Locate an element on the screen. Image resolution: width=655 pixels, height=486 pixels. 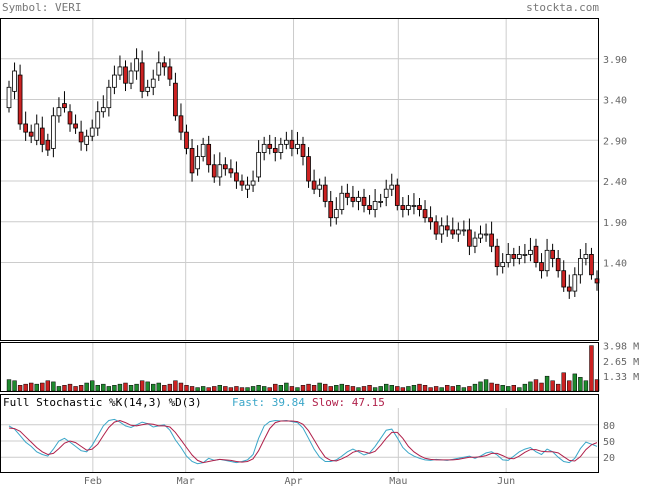
price-tick-label: 1.90 is located at coordinates (615, 223).